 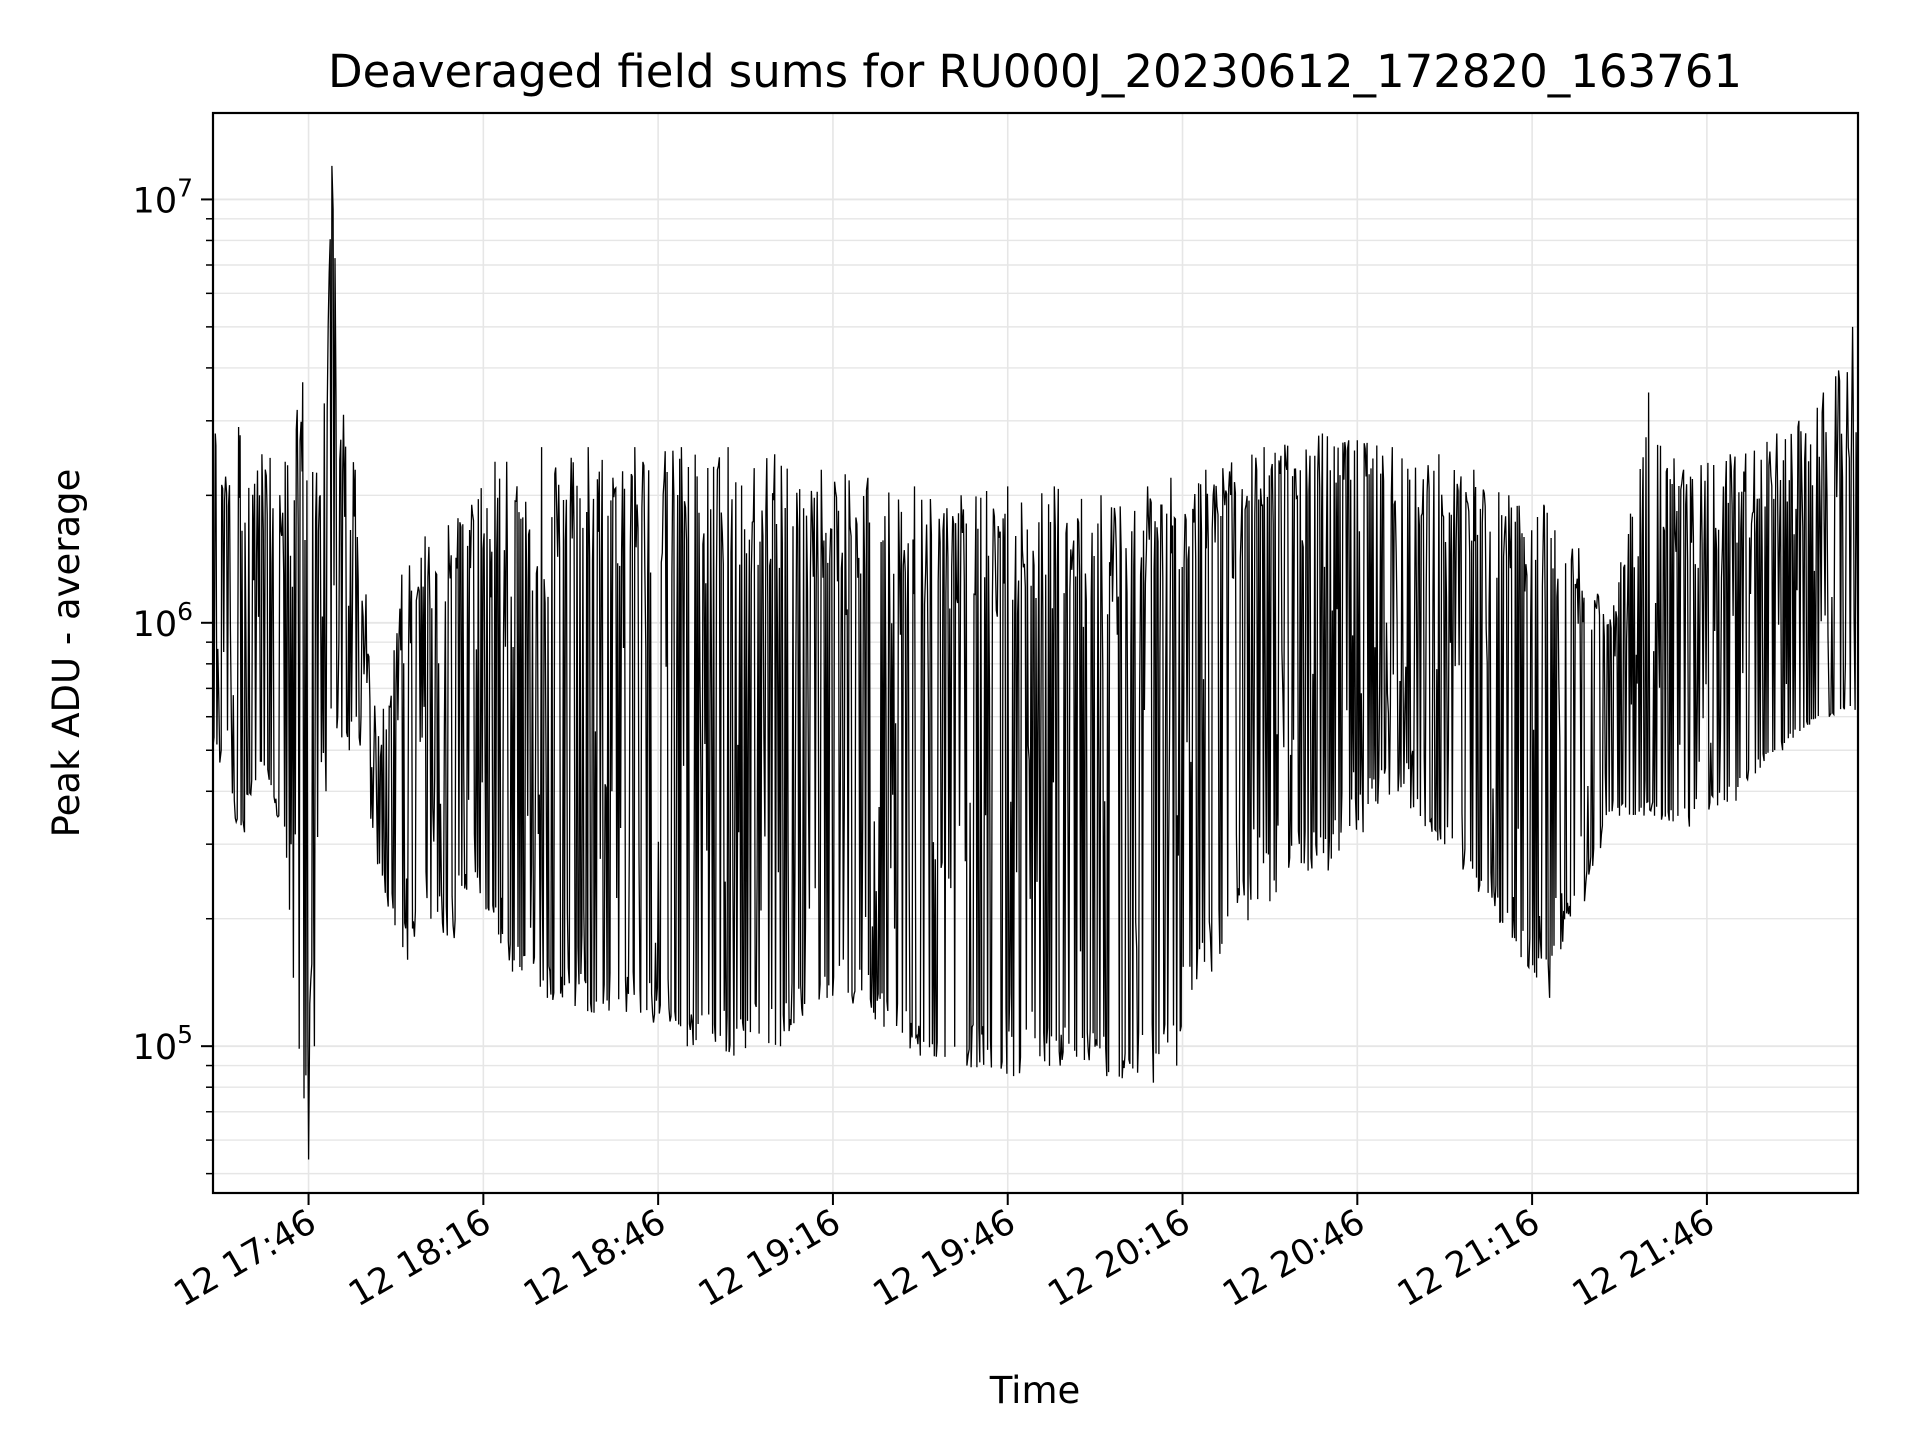 I want to click on y-tick-label: 10⁶, so click(x=163, y=621).